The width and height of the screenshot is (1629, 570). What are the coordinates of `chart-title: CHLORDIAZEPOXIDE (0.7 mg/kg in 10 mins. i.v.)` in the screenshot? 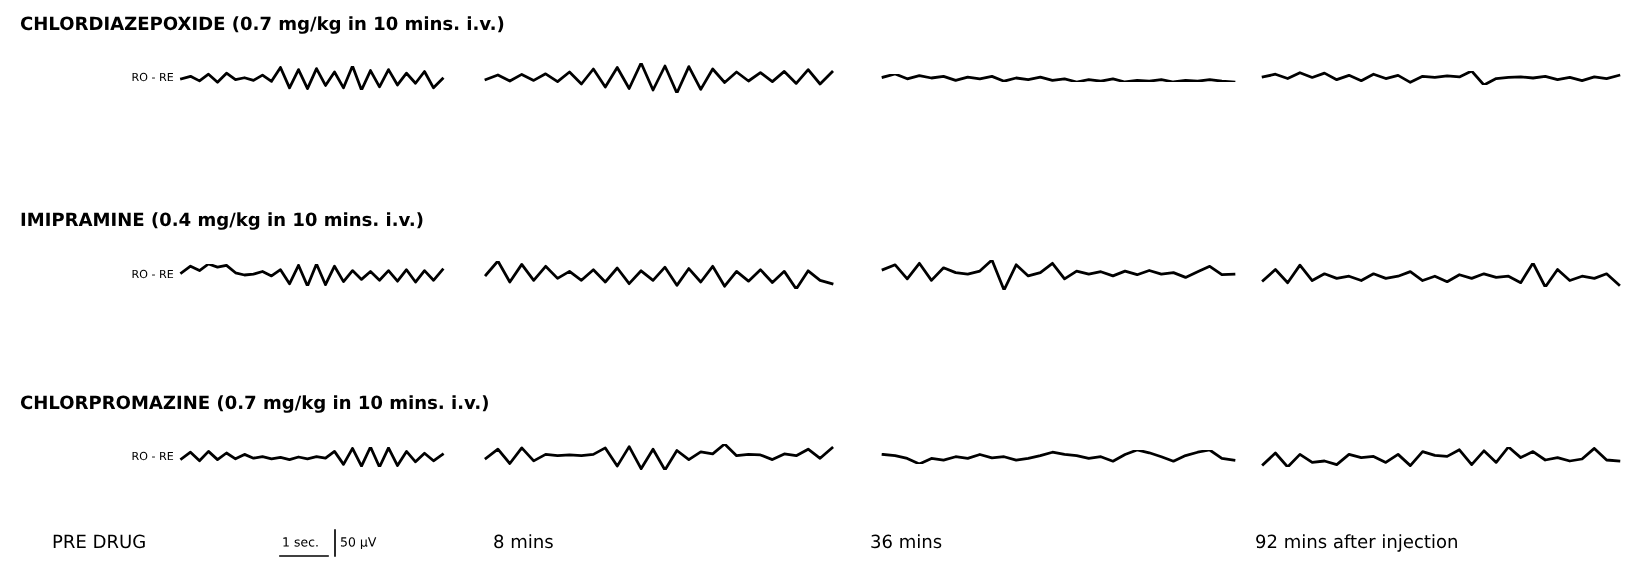 It's located at (262, 25).